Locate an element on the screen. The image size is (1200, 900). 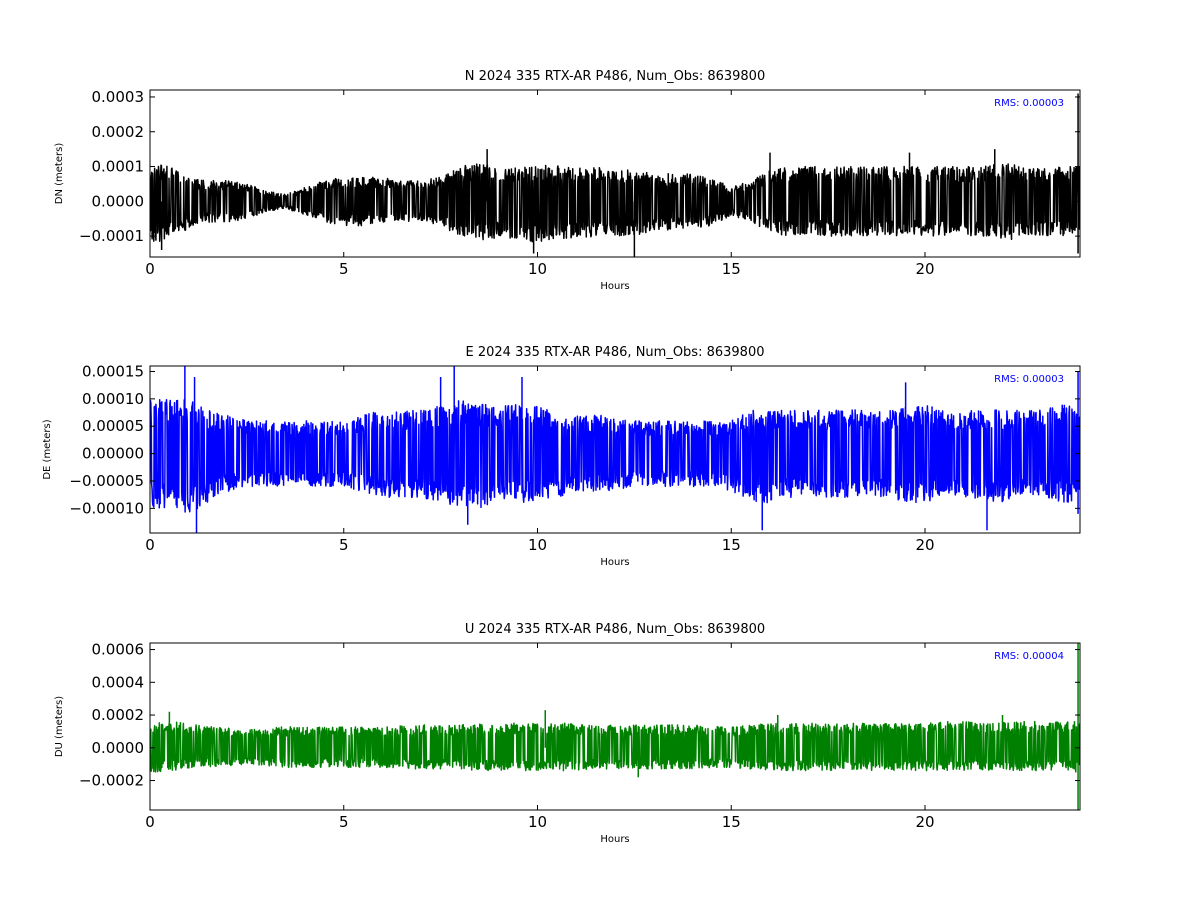
y-tick-label: 0.0004 is located at coordinates (118, 682).